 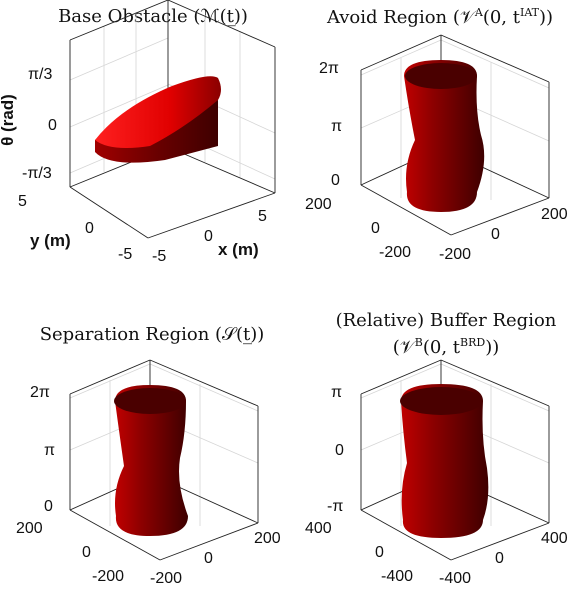 What do you see at coordinates (159, 256) in the screenshot?
I see `x-tick: -5` at bounding box center [159, 256].